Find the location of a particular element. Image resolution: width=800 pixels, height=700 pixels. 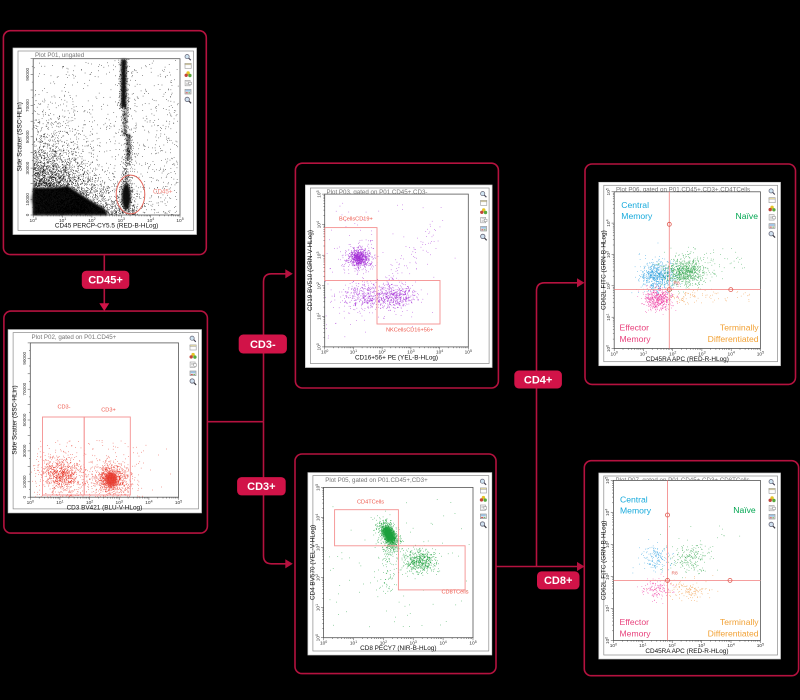

svg-text: NKCellsCD16+56+ is located at coordinates (409, 331).